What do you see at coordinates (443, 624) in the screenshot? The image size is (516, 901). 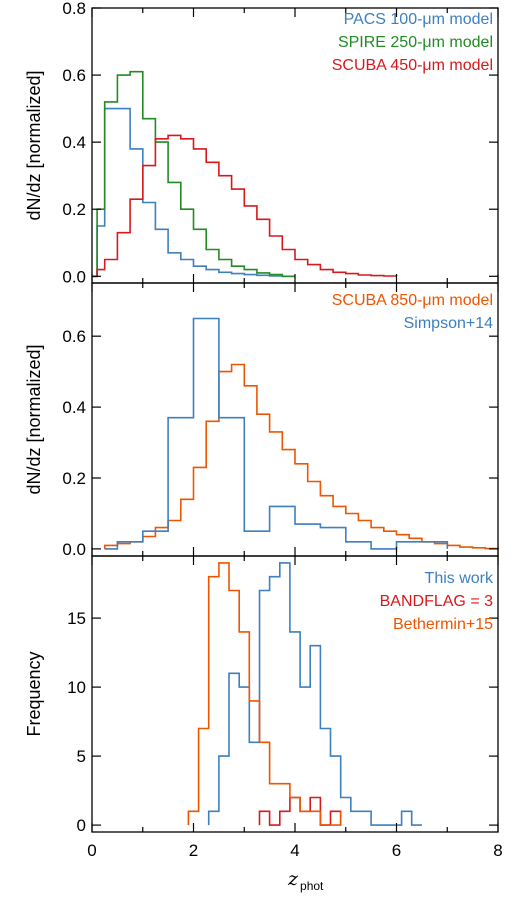 I see `legend-entry: Bethermin+15` at bounding box center [443, 624].